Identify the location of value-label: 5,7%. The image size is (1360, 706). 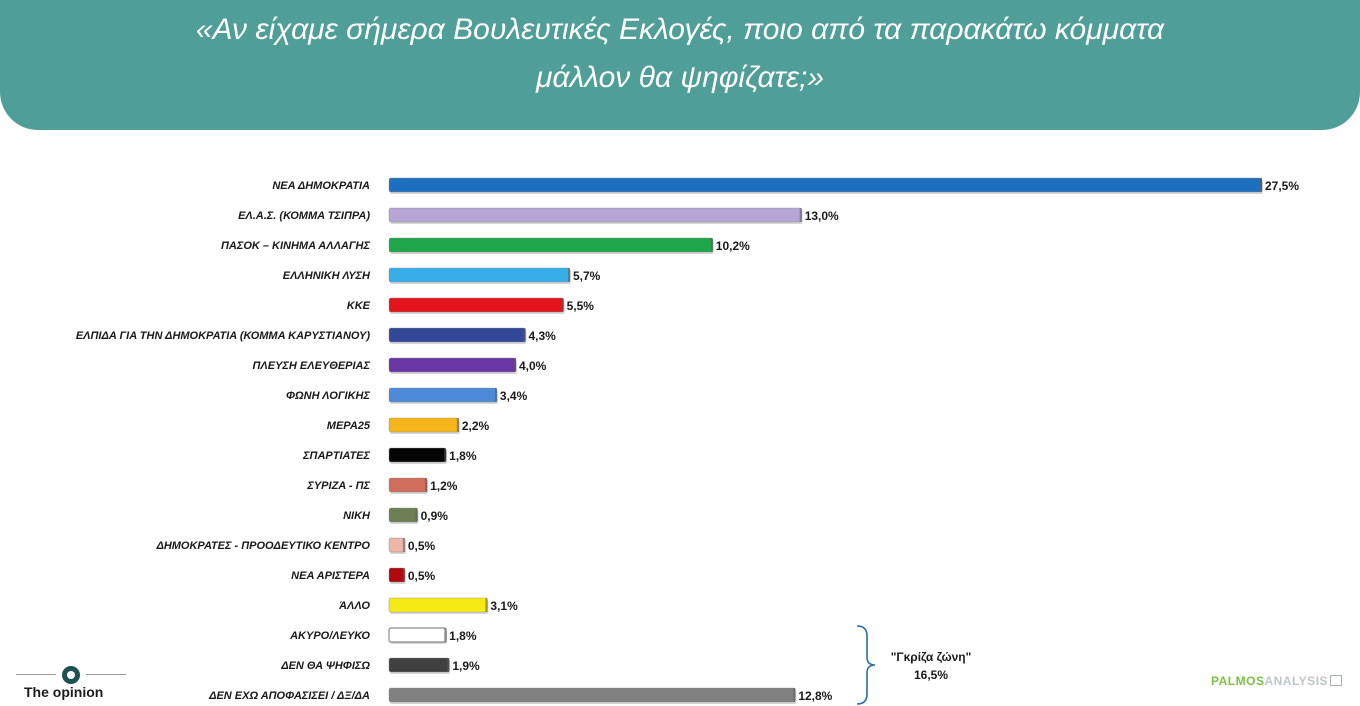
(587, 276).